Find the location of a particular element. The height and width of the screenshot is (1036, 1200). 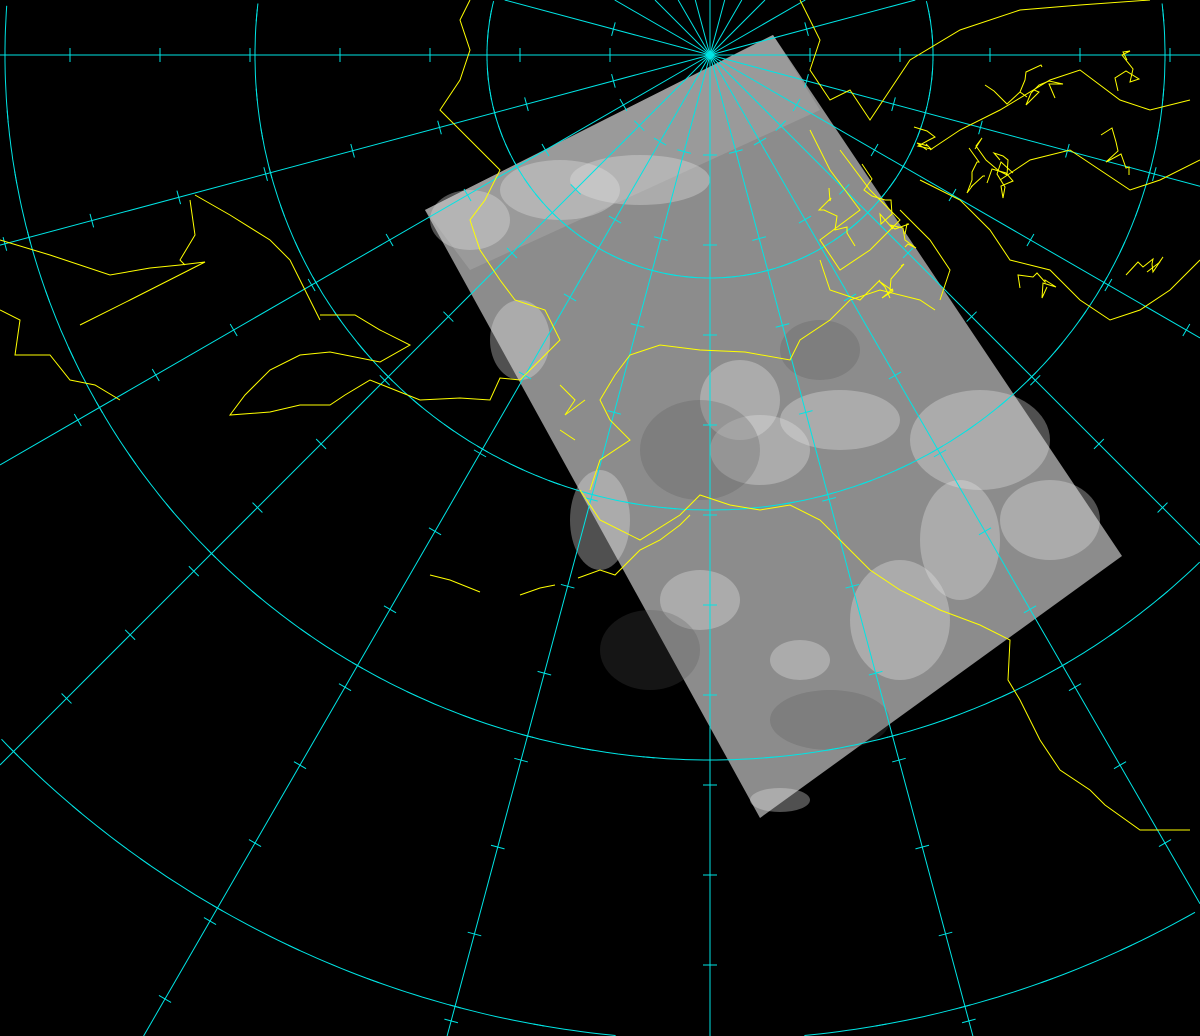

cloud-feature is located at coordinates (520, 340).